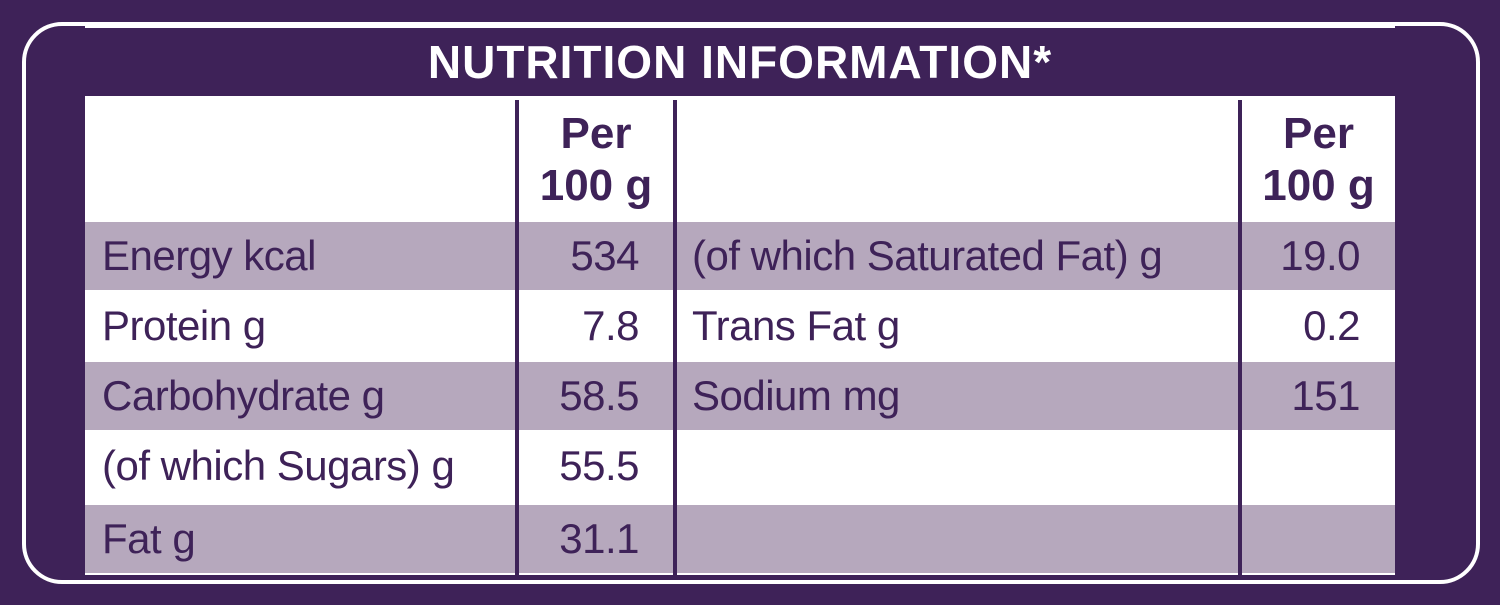 Image resolution: width=1500 pixels, height=605 pixels. I want to click on nutrient-label: Trans Fat g, so click(796, 325).